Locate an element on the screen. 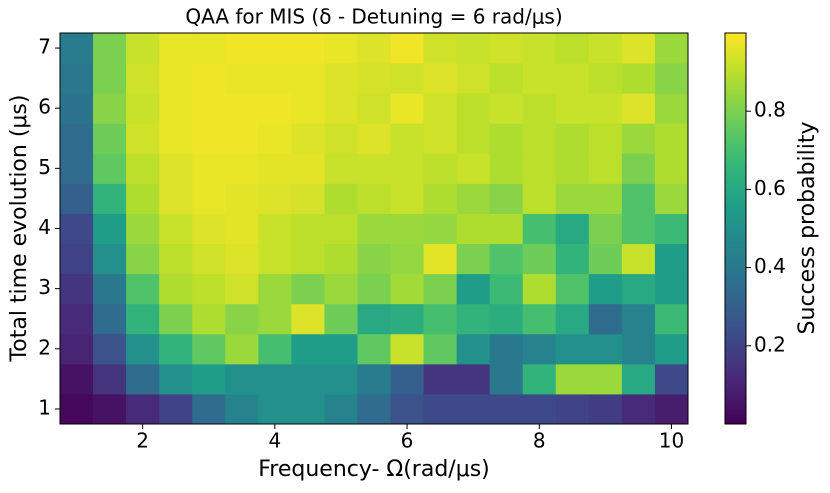 This screenshot has width=830, height=493. y-tick-label: 5 is located at coordinates (44, 167).